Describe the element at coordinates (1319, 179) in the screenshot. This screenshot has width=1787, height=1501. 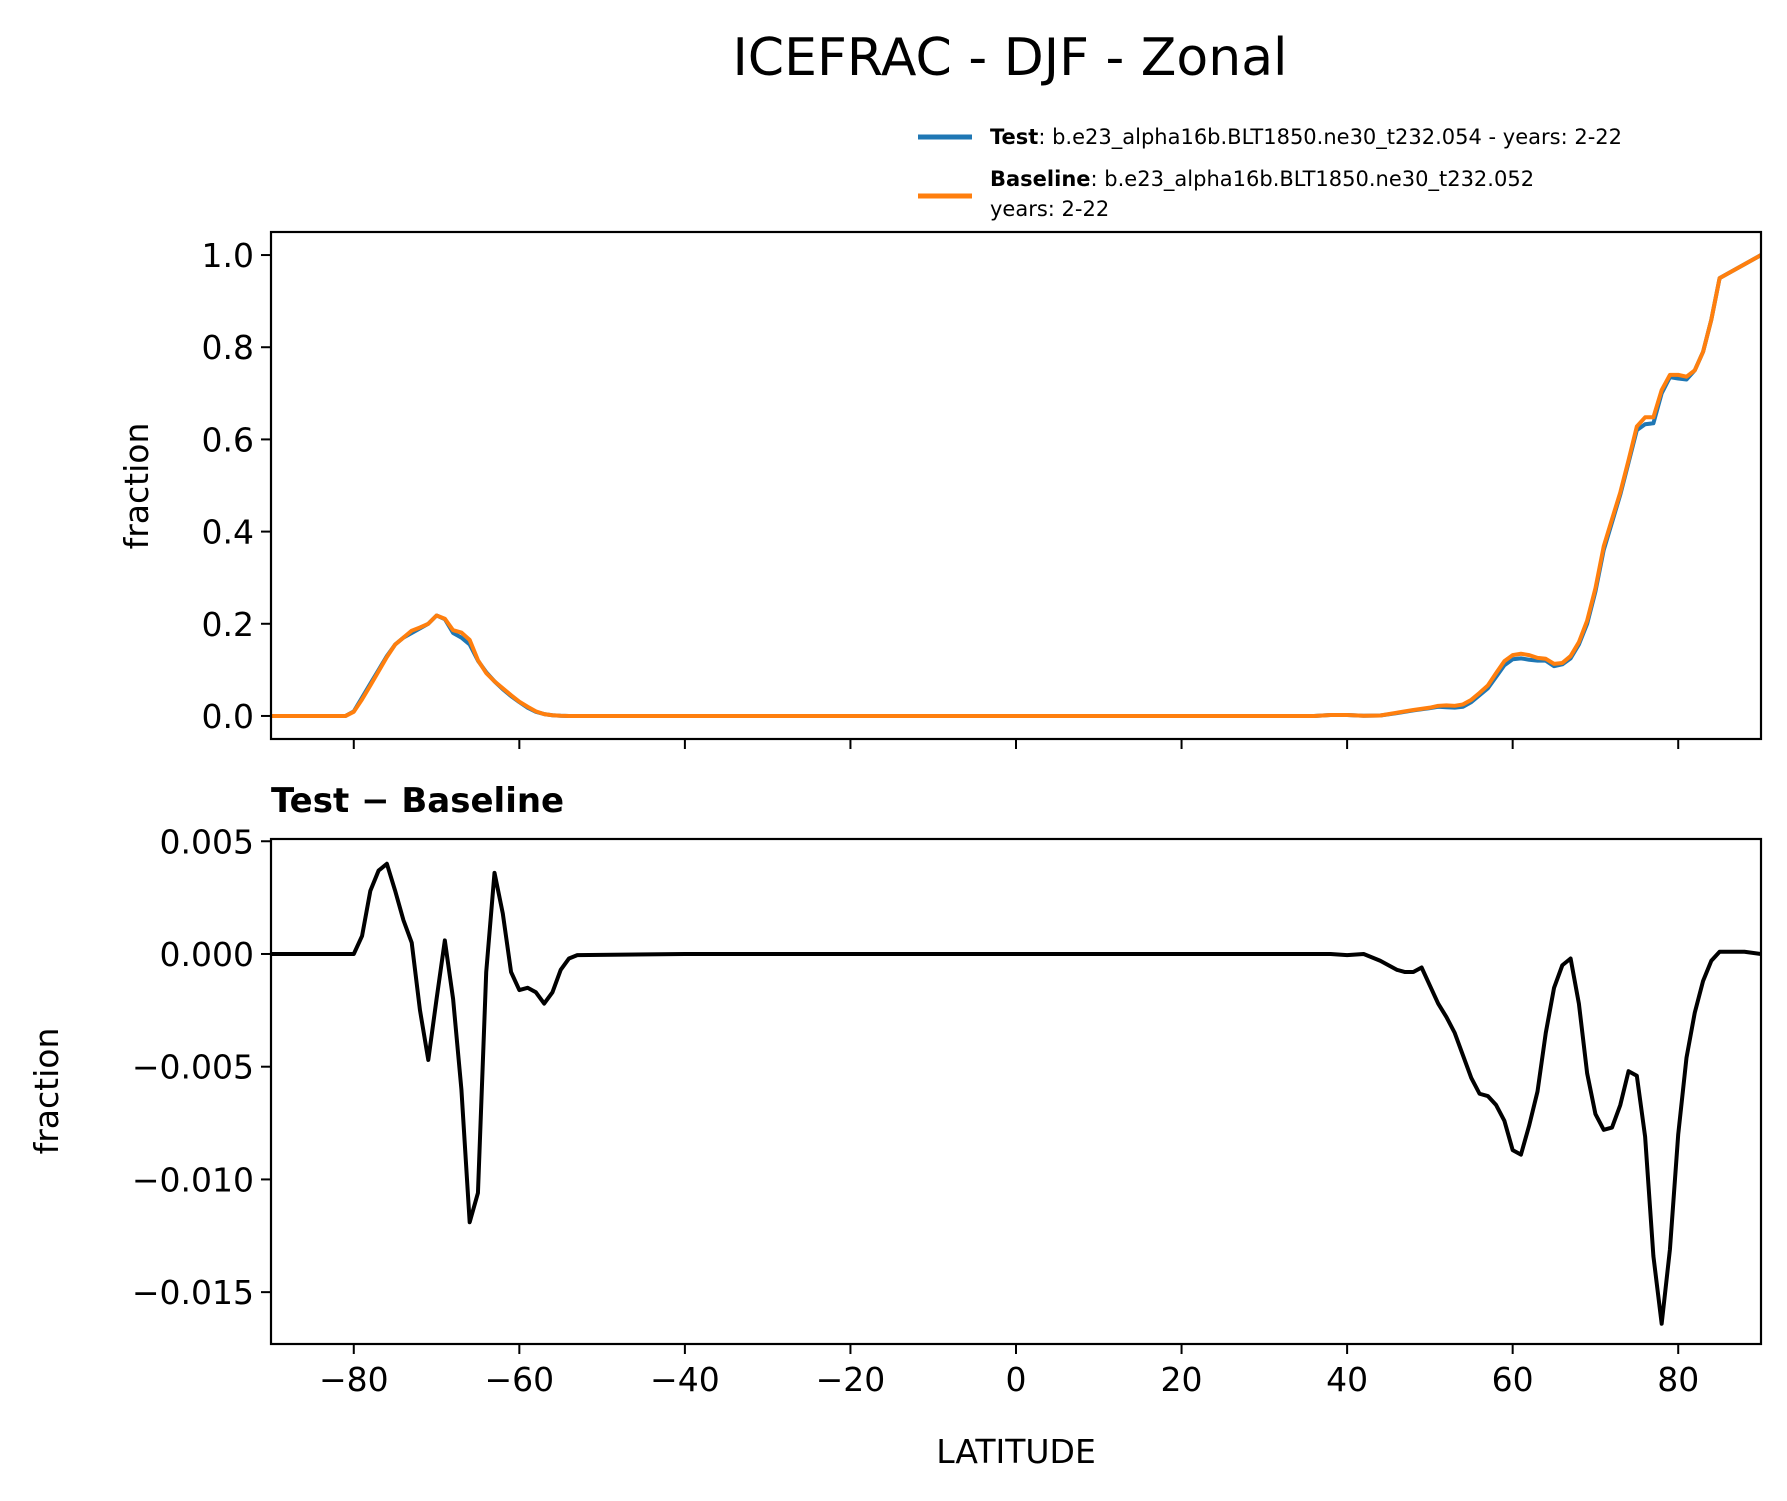
I see `legend-desc-baseline: b.e23_alpha16b.BLT1850.ne30_t232.052` at that location.